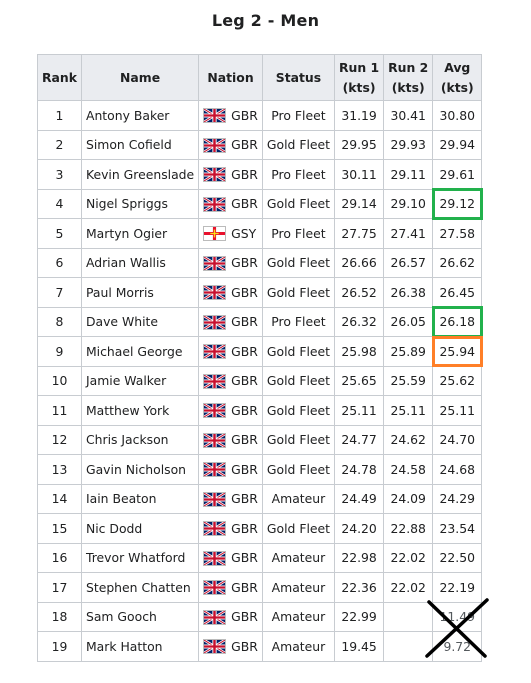 This screenshot has height=683, width=531. What do you see at coordinates (359, 203) in the screenshot?
I see `run1-cell: 29.14` at bounding box center [359, 203].